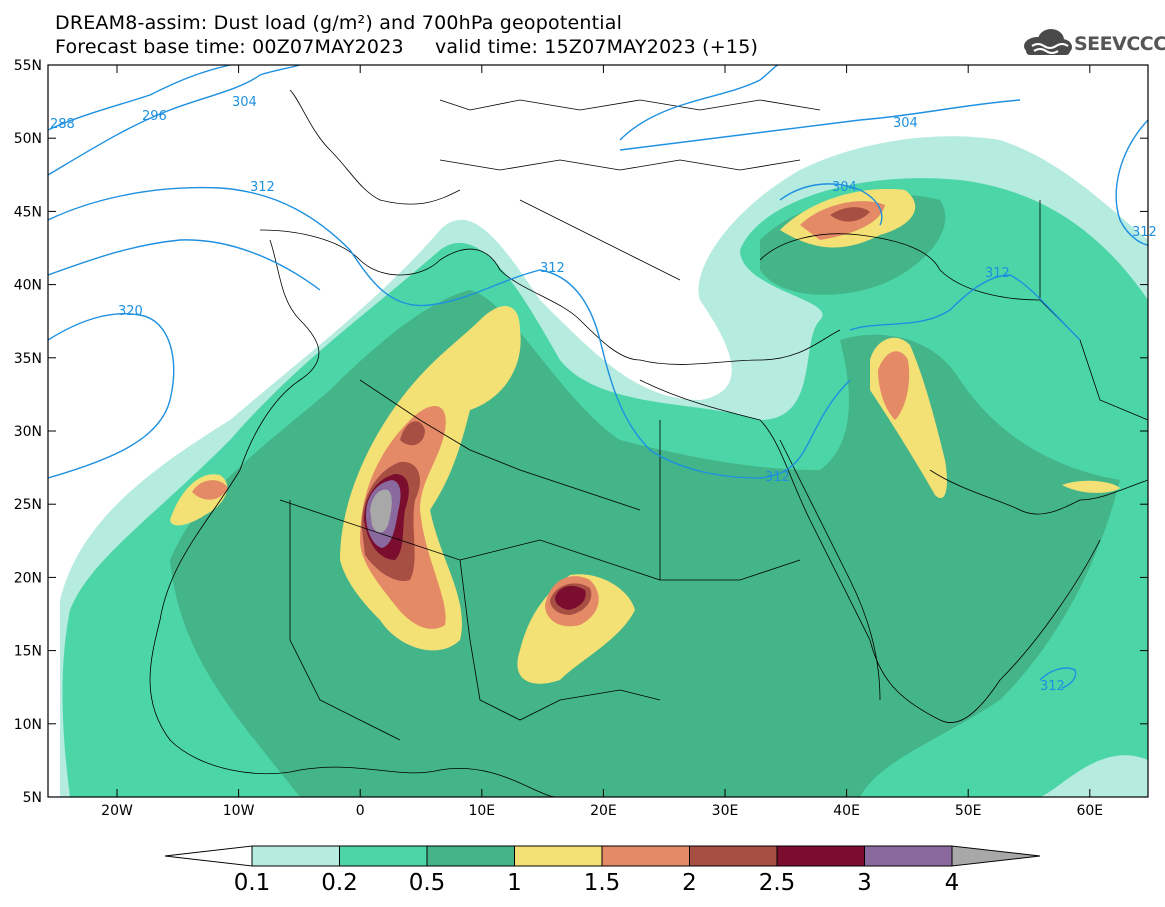 This screenshot has height=907, width=1165. What do you see at coordinates (777, 883) in the screenshot?
I see `colorbar-label: 2.5` at bounding box center [777, 883].